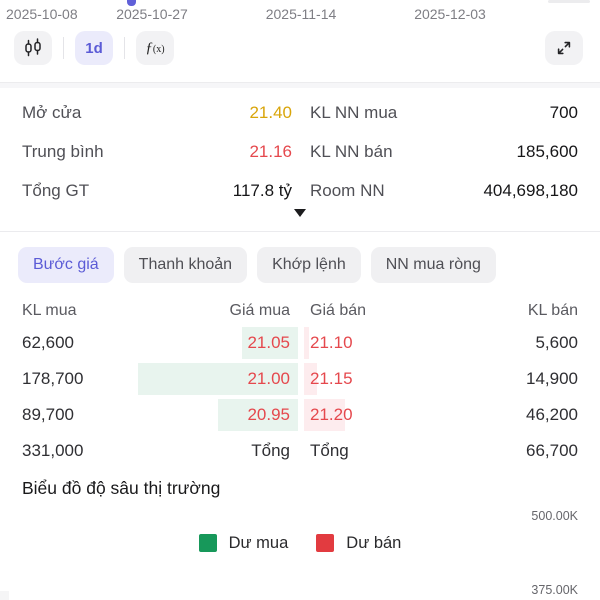 The width and height of the screenshot is (600, 600). What do you see at coordinates (368, 379) in the screenshot?
I see `sell-price-cell: 21.15` at bounding box center [368, 379].